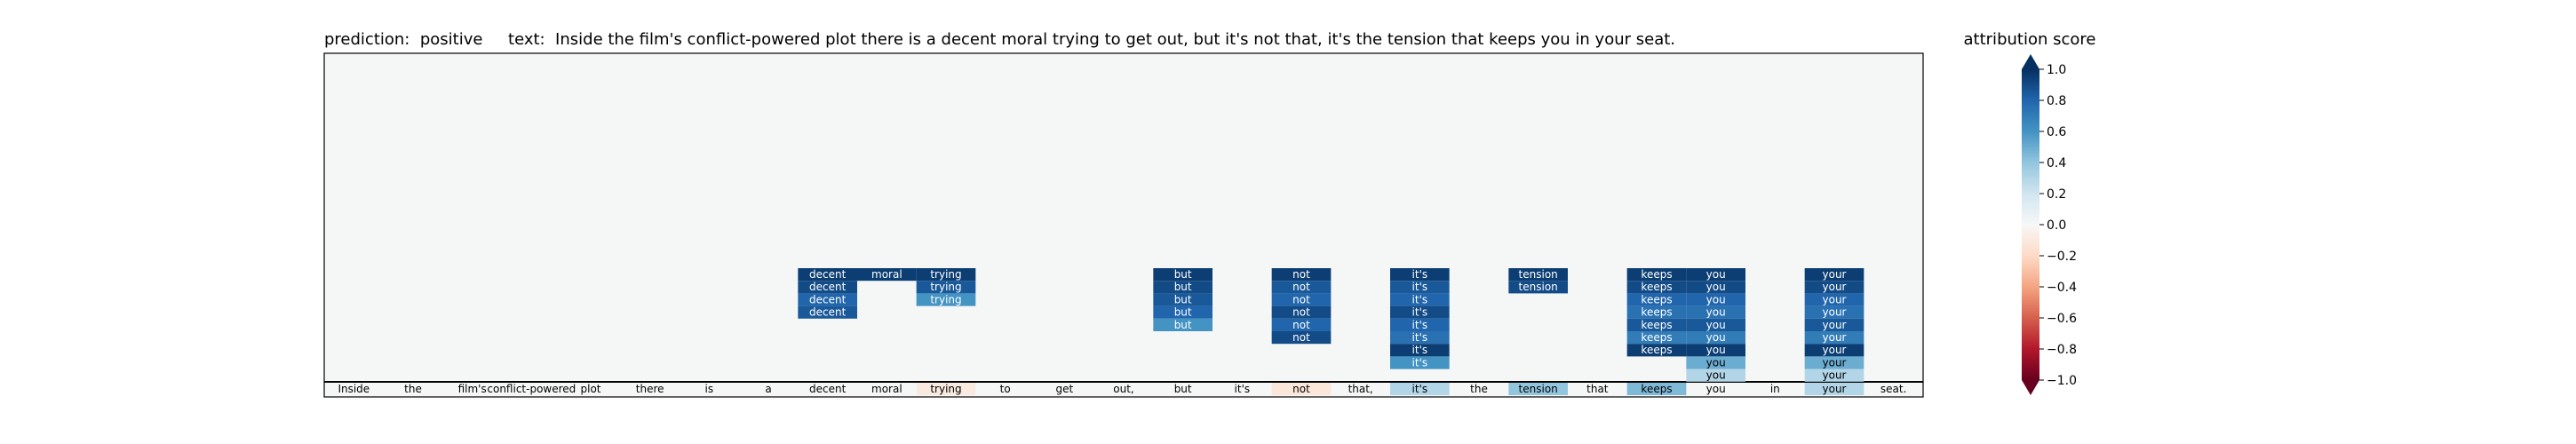  I want to click on token-label: Inside, so click(354, 389).